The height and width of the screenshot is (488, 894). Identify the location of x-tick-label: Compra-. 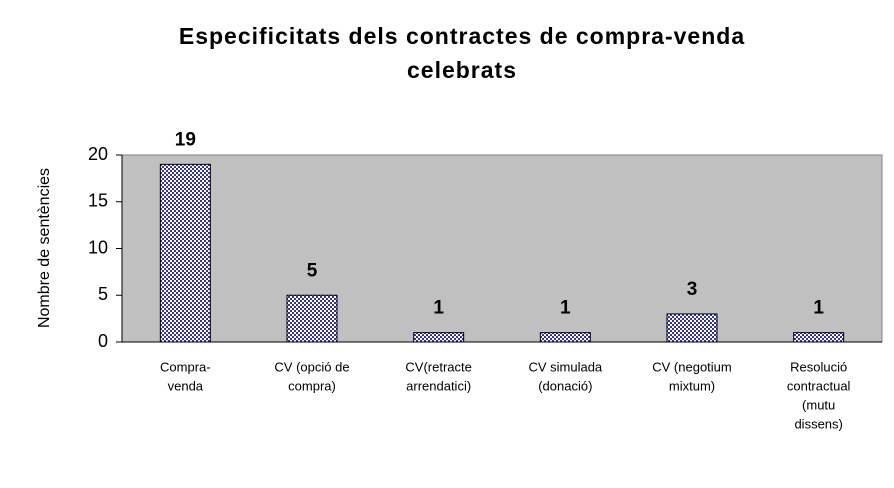
(185, 366).